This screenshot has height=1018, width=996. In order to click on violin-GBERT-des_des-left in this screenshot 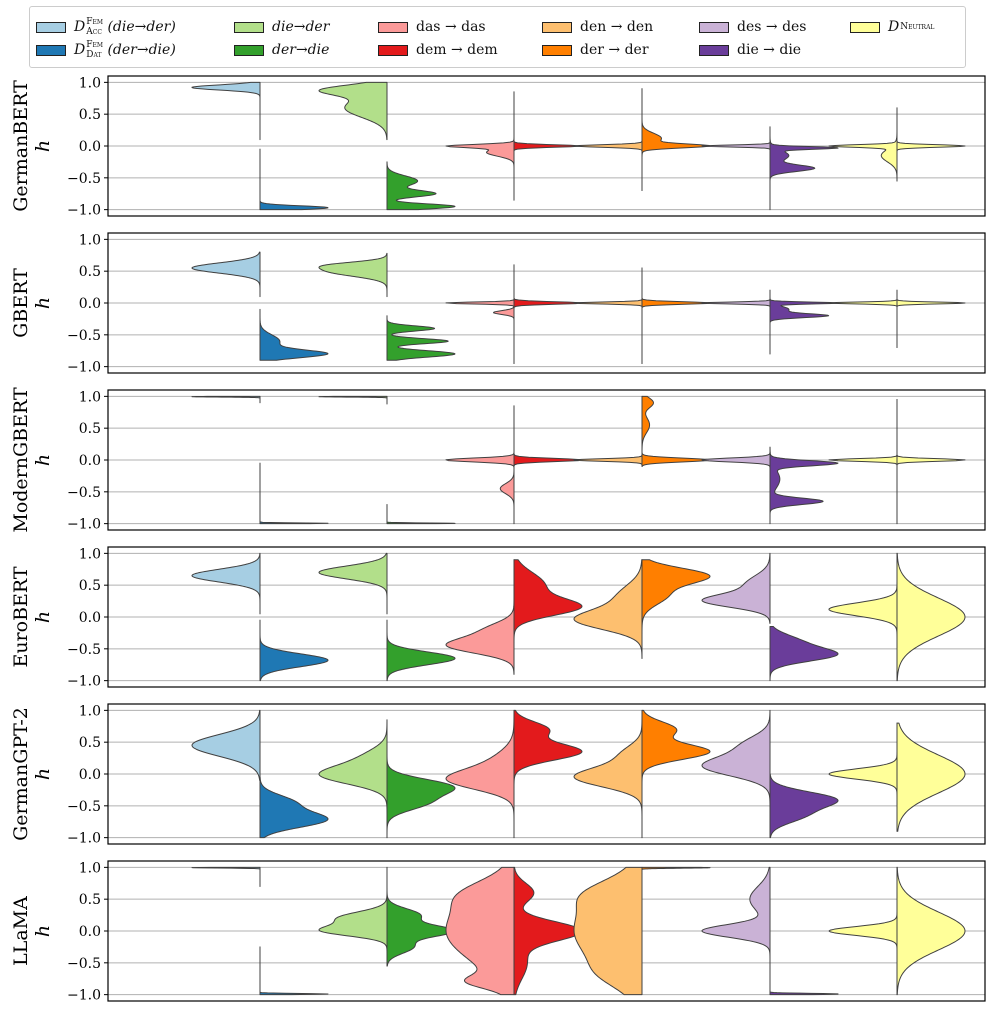, I will do `click(736, 322)`.